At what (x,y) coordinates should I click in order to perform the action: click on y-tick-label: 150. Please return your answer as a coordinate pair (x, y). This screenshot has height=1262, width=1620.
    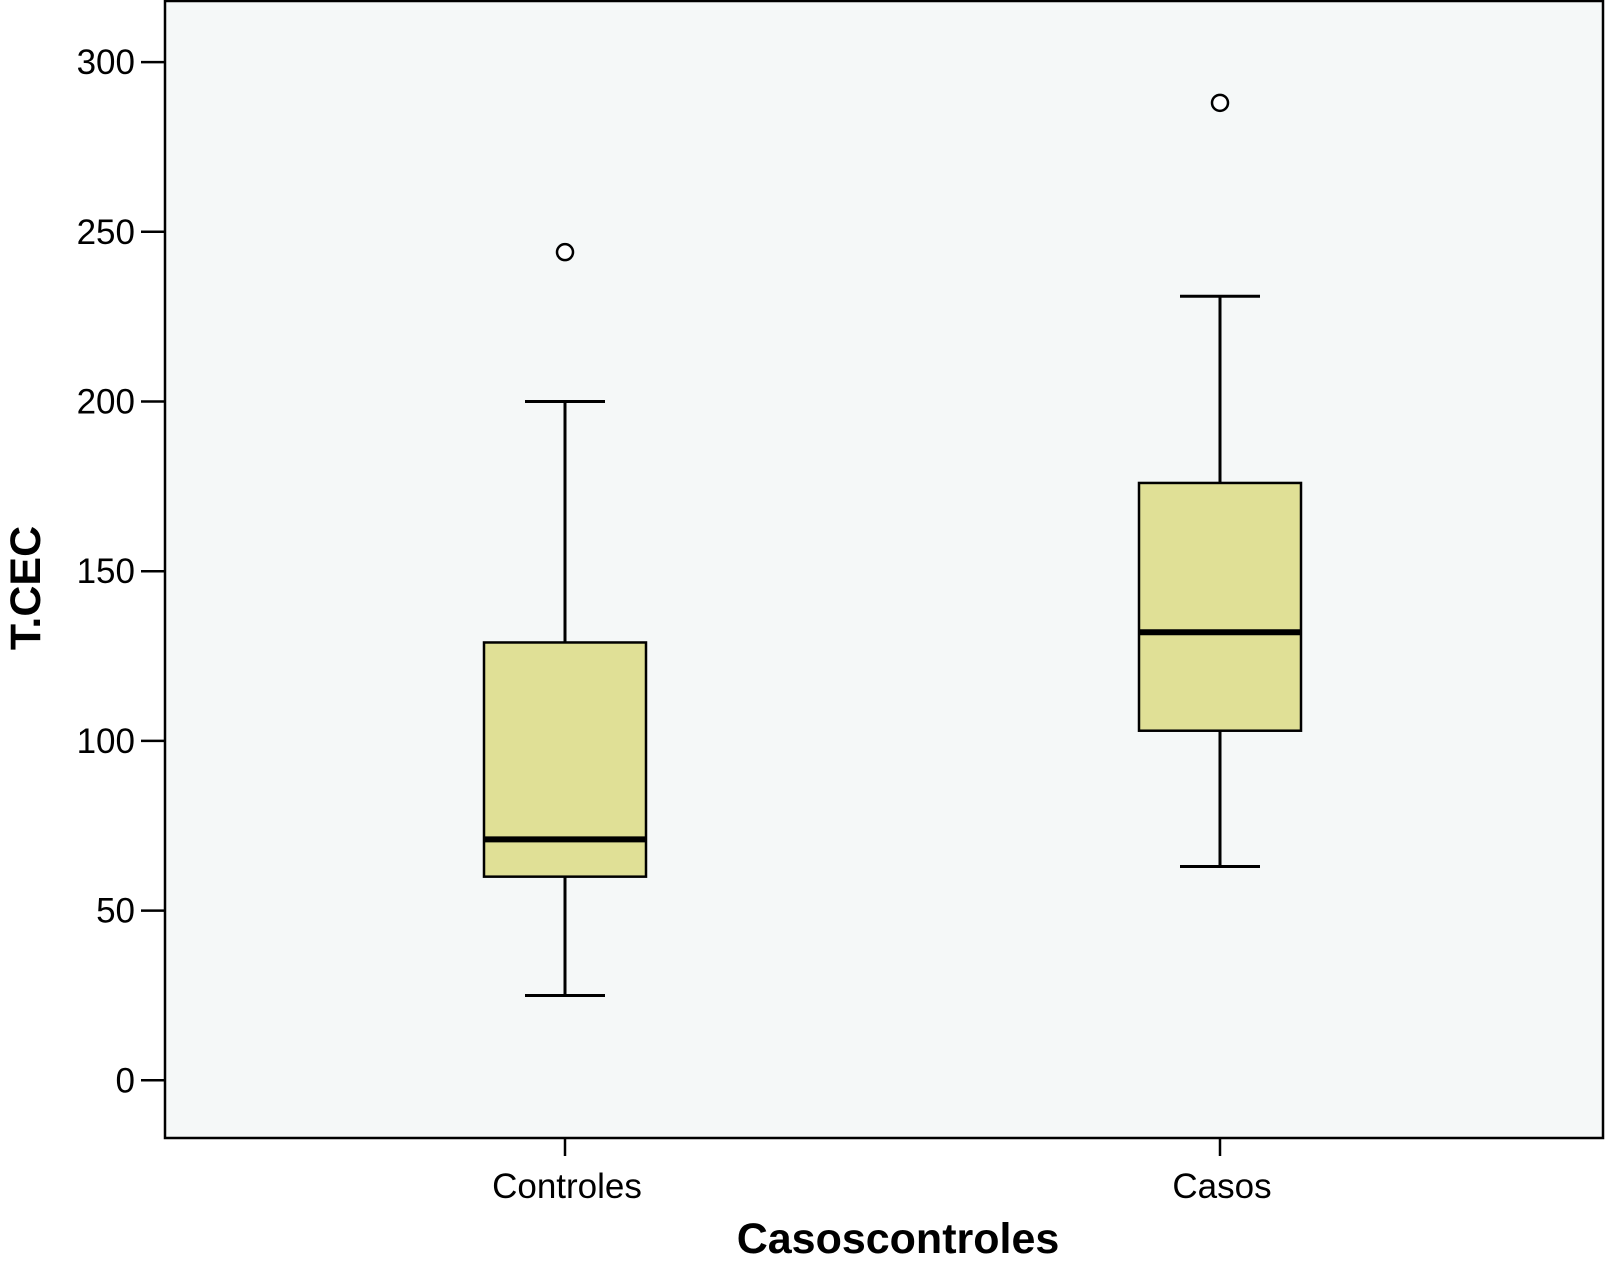
    Looking at the image, I should click on (106, 571).